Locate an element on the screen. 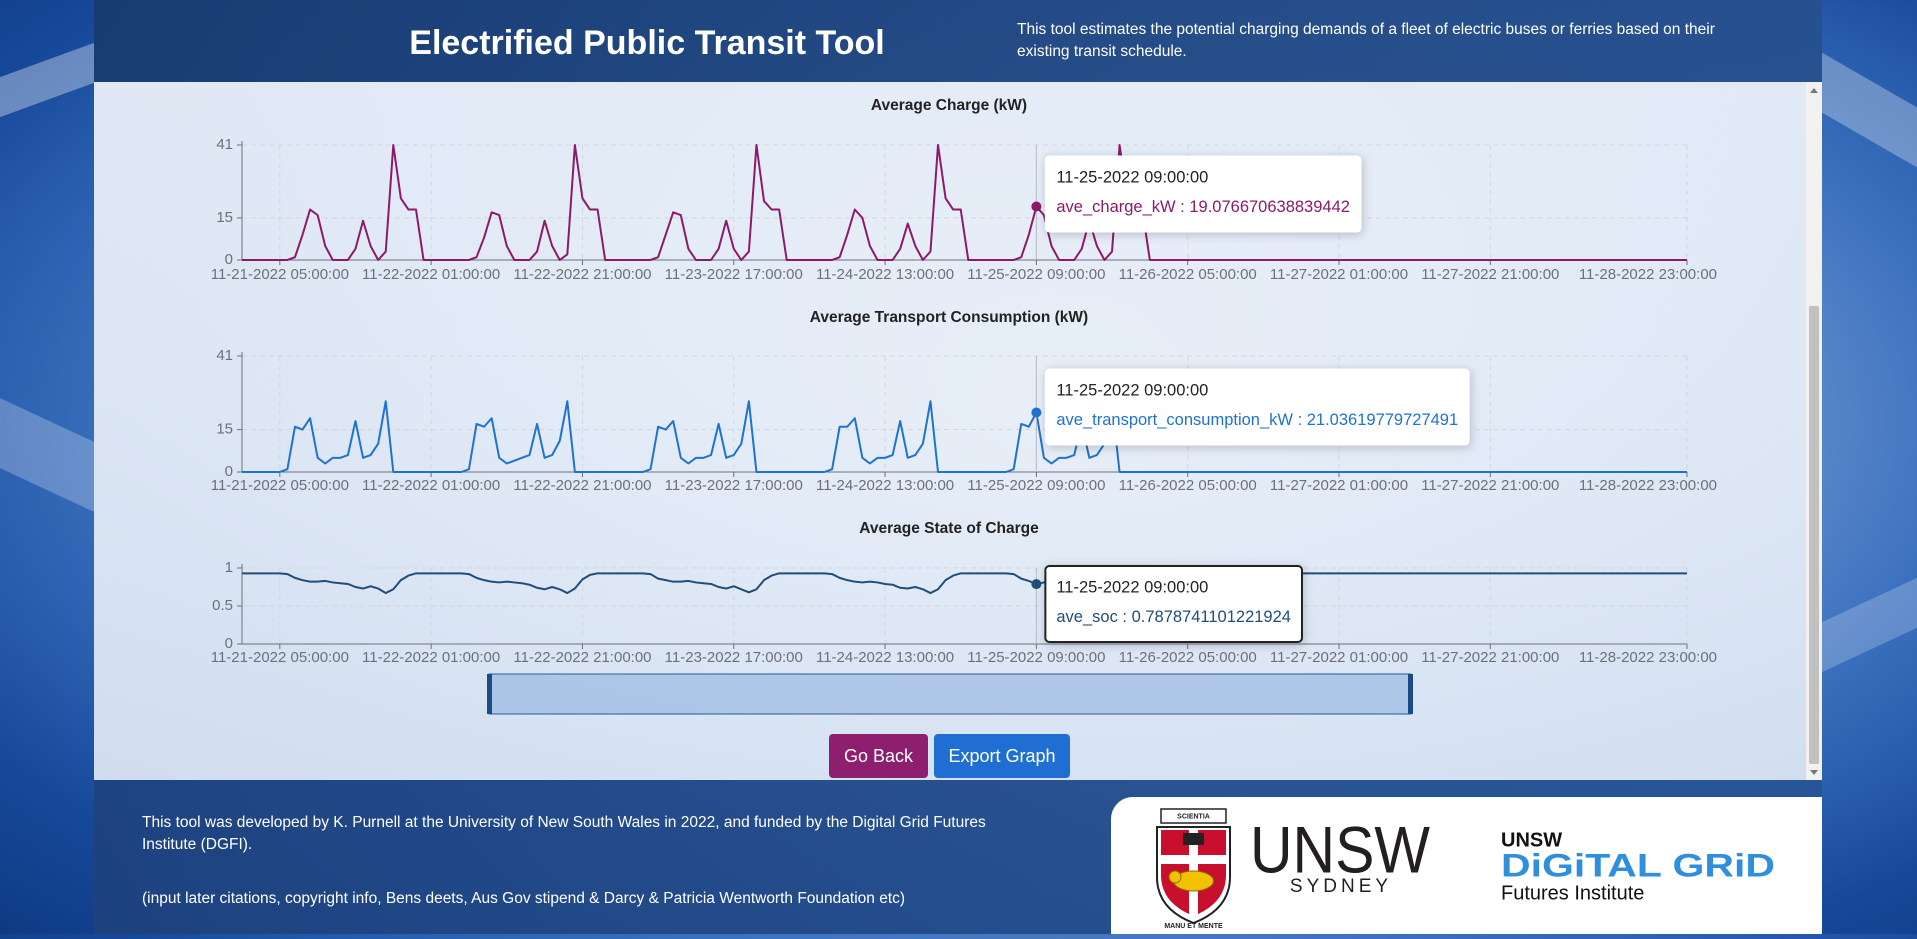 This screenshot has width=1917, height=939. tooltip-value-line: ave_soc : 0.7878741101221924 is located at coordinates (1173, 617).